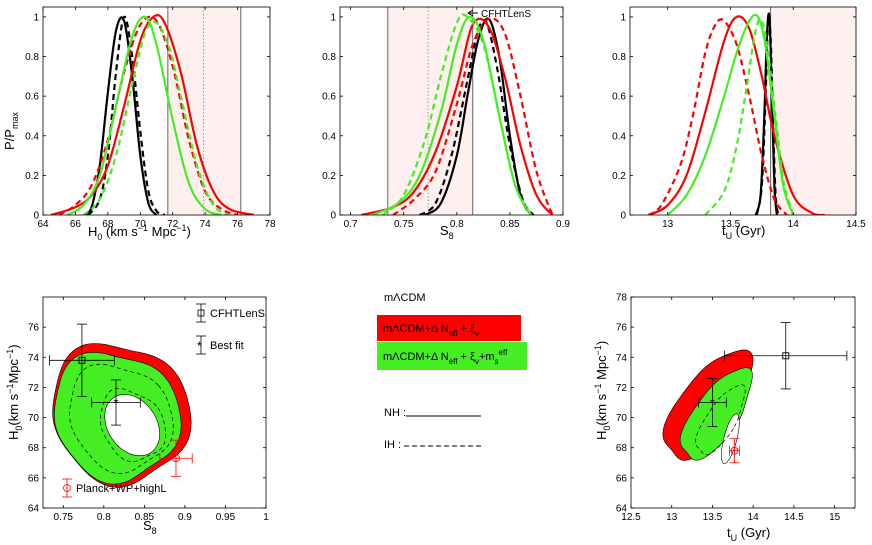  What do you see at coordinates (76, 224) in the screenshot?
I see `h0-xtick-label: 66` at bounding box center [76, 224].